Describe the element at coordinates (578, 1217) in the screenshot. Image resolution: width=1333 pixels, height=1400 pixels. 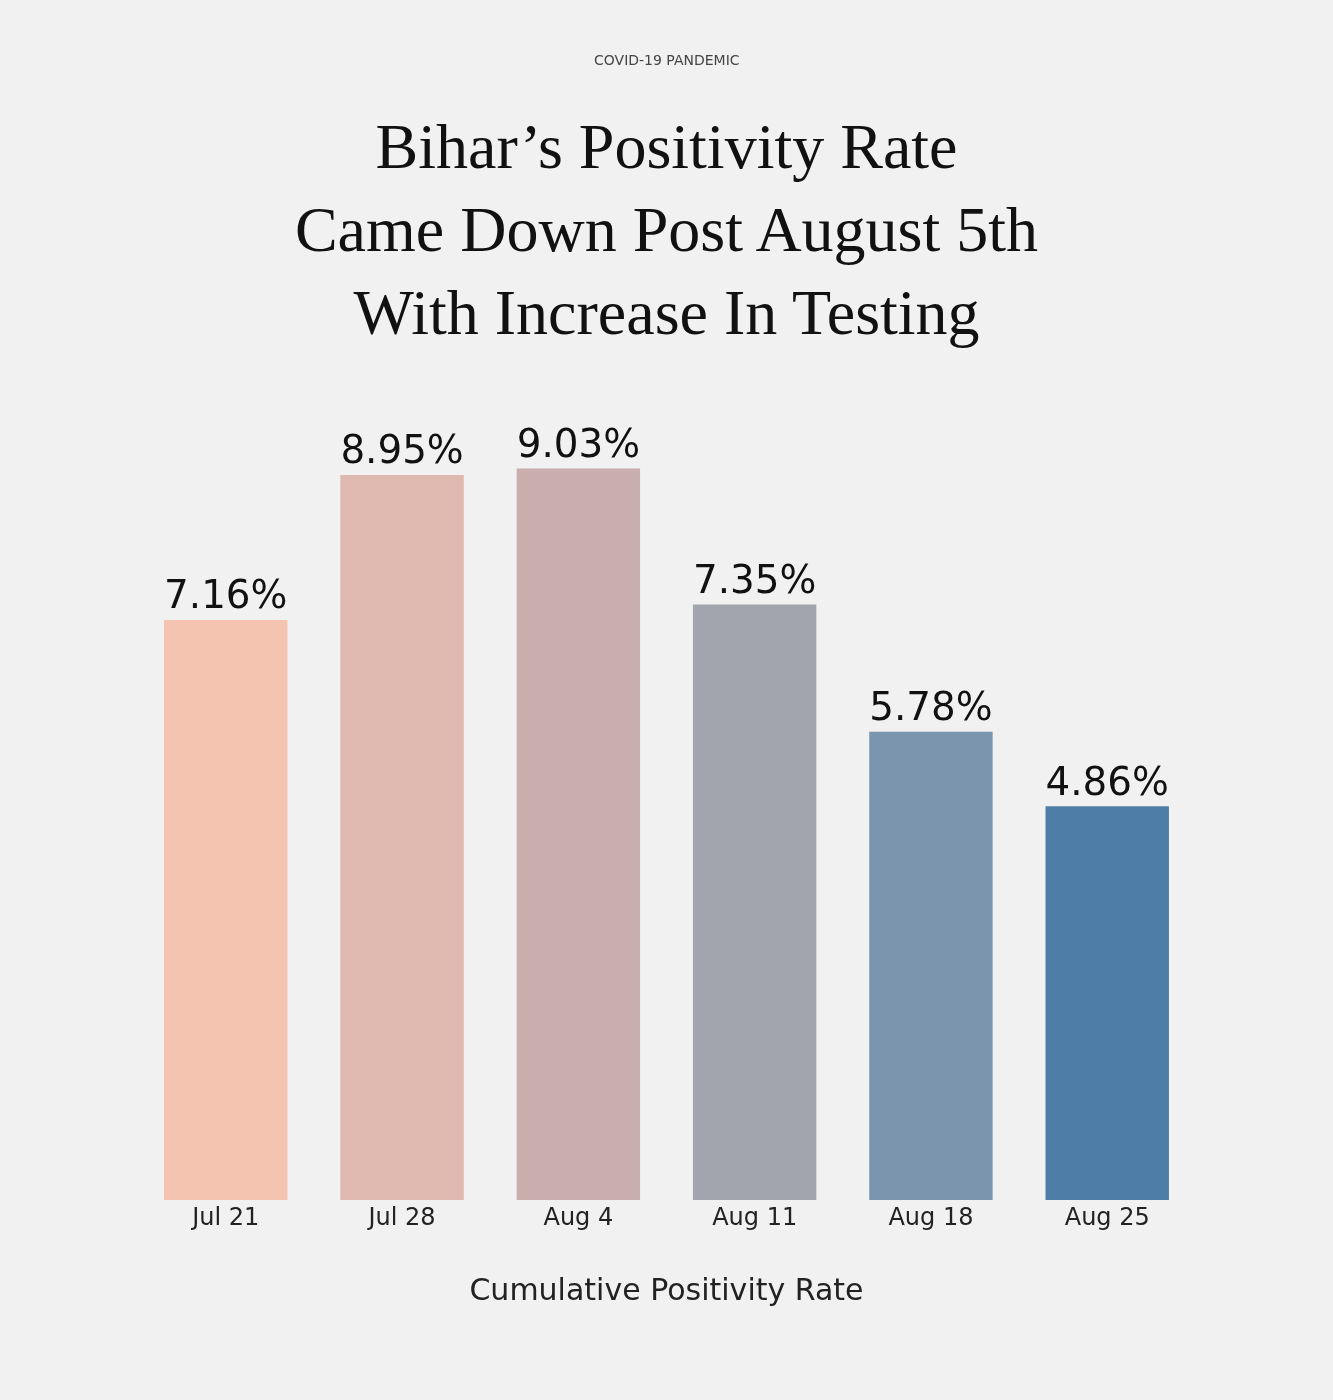
I see `x-tick-label: Aug 4` at that location.